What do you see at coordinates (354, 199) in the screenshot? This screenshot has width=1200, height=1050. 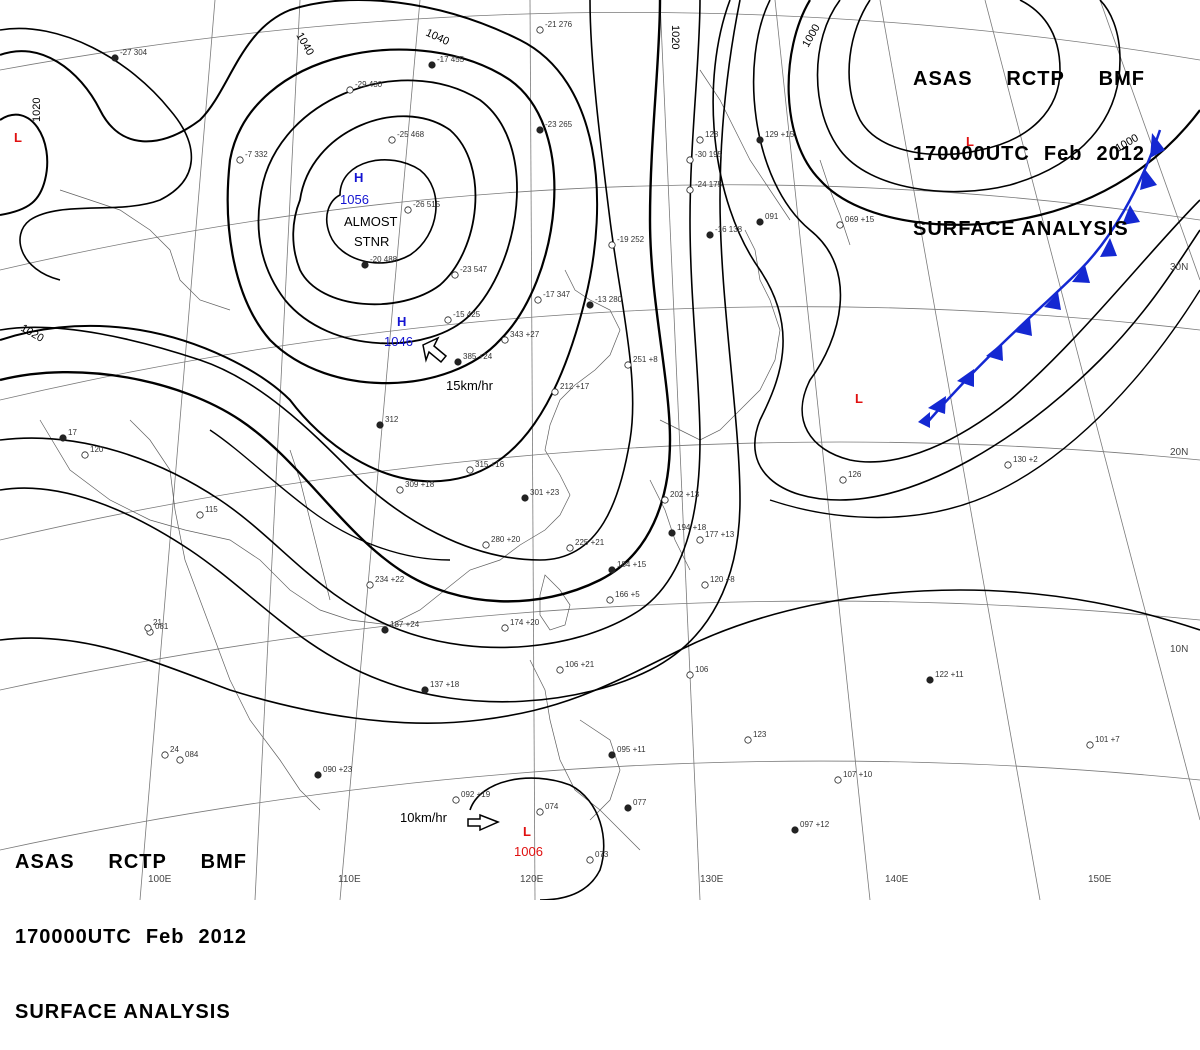 I see `high-center-value: 1056` at bounding box center [354, 199].